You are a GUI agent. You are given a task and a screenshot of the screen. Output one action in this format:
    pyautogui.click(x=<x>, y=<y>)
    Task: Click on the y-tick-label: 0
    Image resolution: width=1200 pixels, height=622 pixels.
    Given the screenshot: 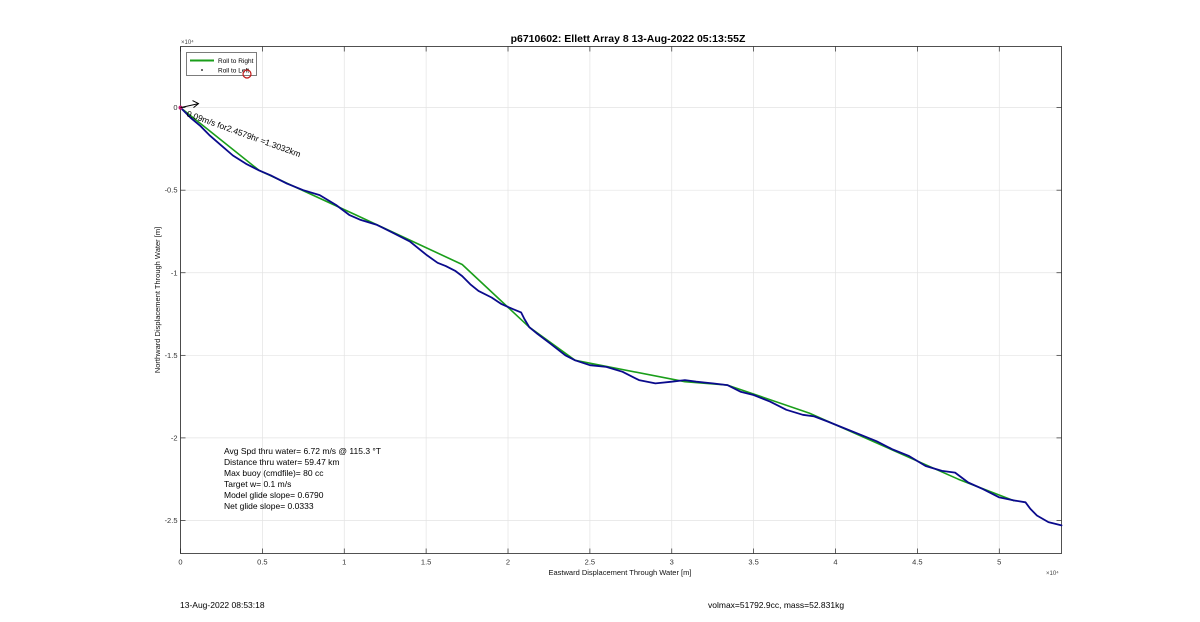 What is the action you would take?
    pyautogui.click(x=175, y=107)
    